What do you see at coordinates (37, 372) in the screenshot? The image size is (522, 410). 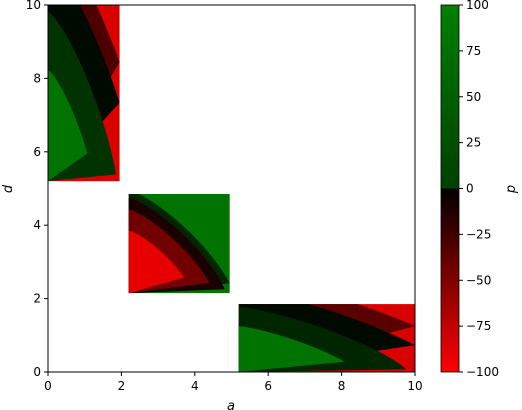 I see `y-tick-label: 0` at bounding box center [37, 372].